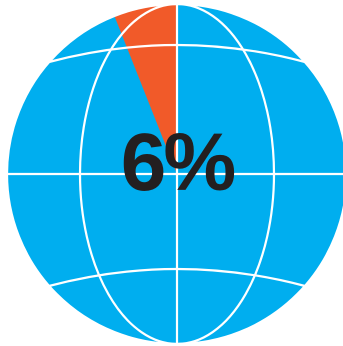 The image size is (343, 346). Describe the element at coordinates (177, 277) in the screenshot. I see `lower-parallel-line` at that location.